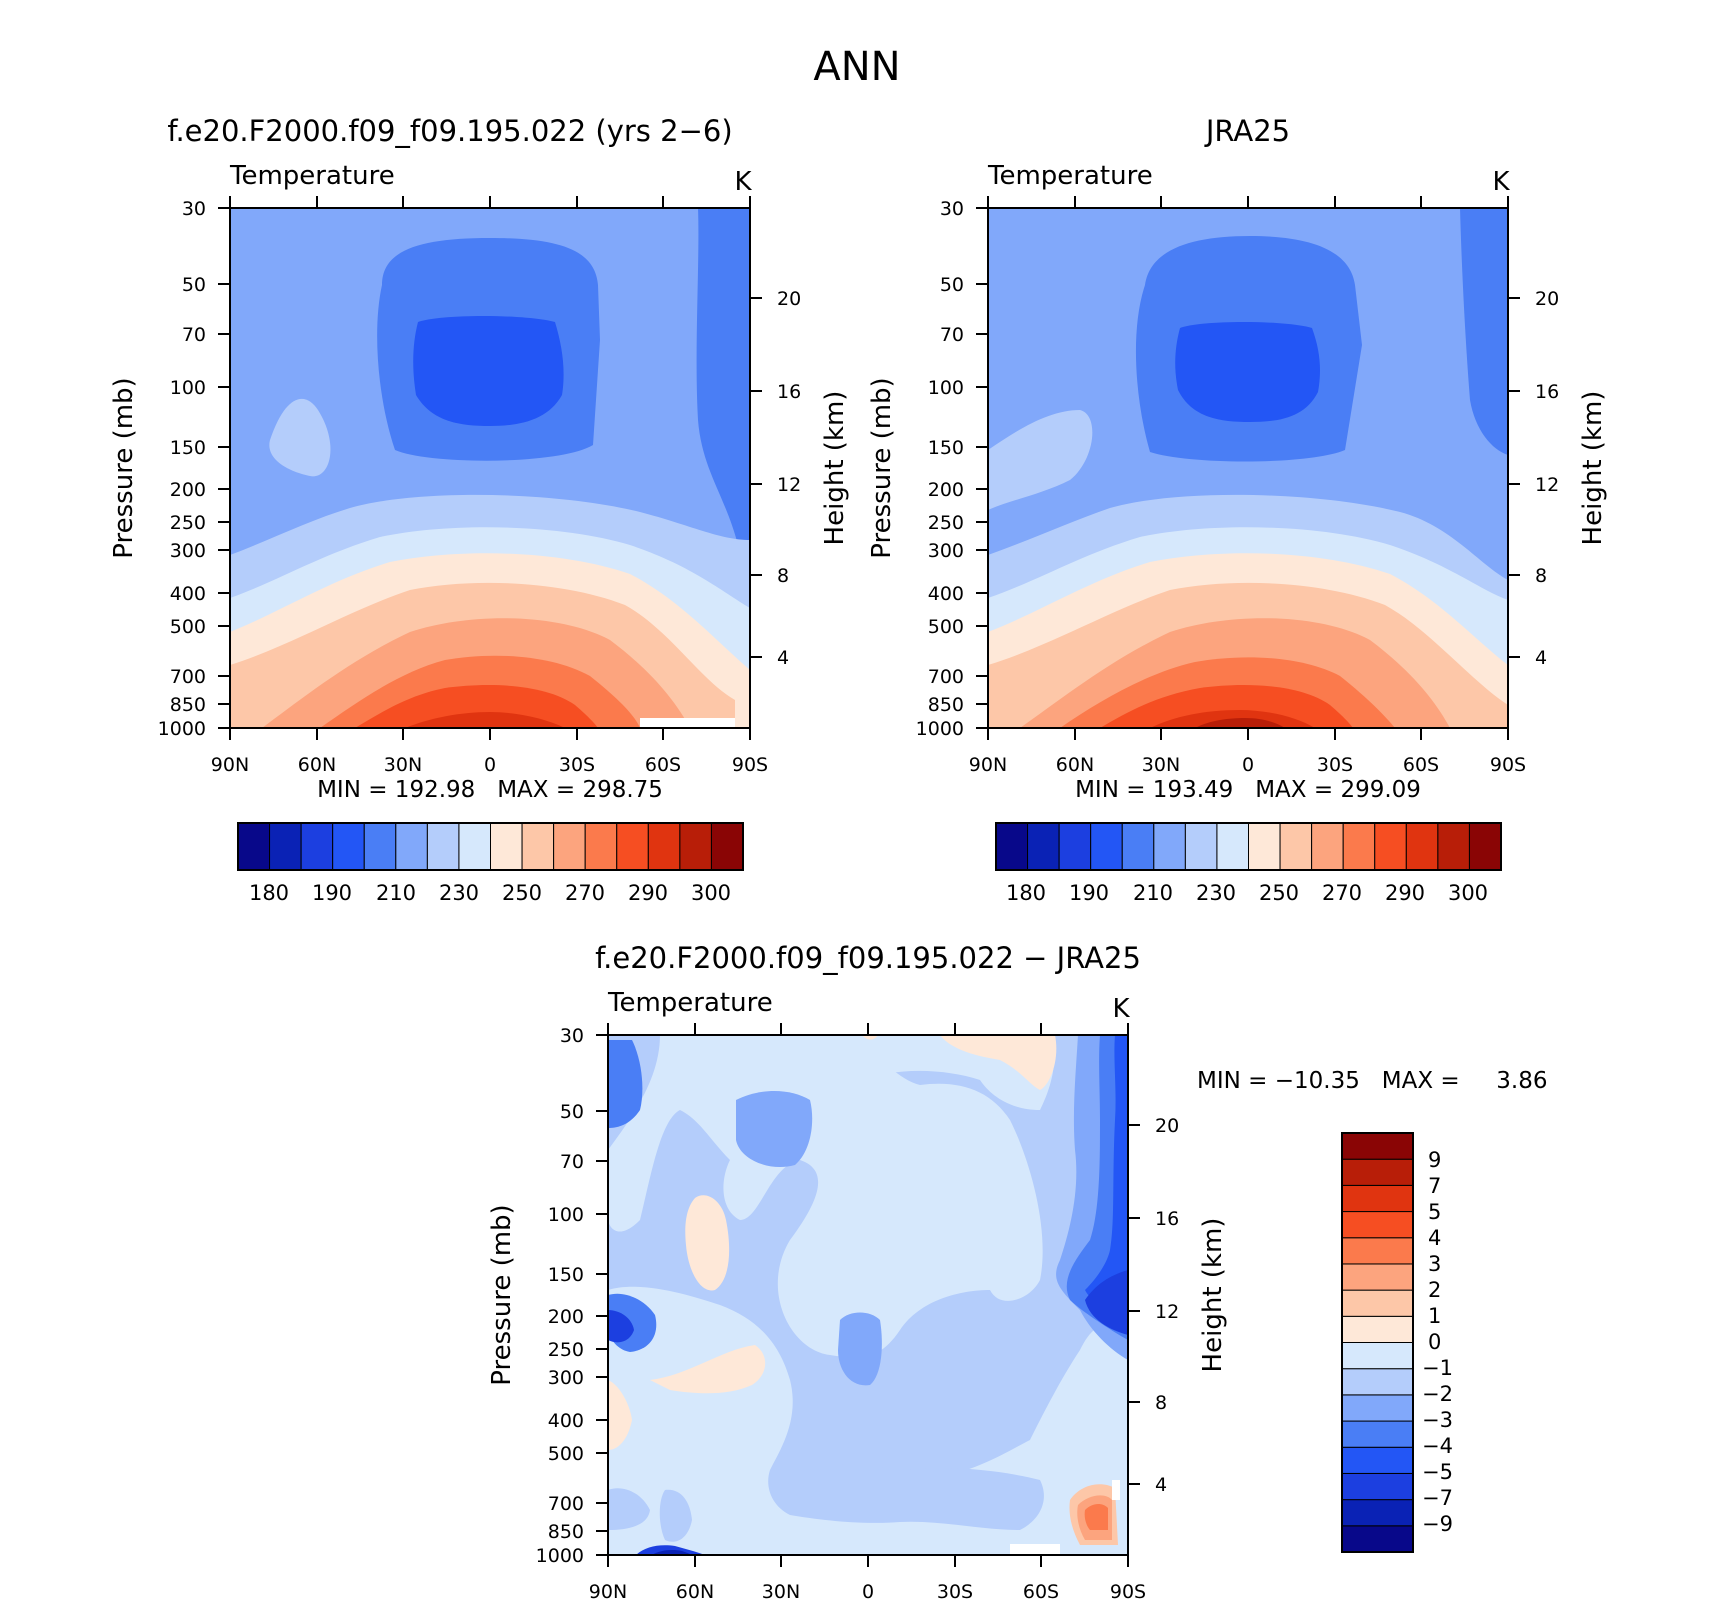 The image size is (1710, 1600). I want to click on panel-1-contours, so click(490, 468).